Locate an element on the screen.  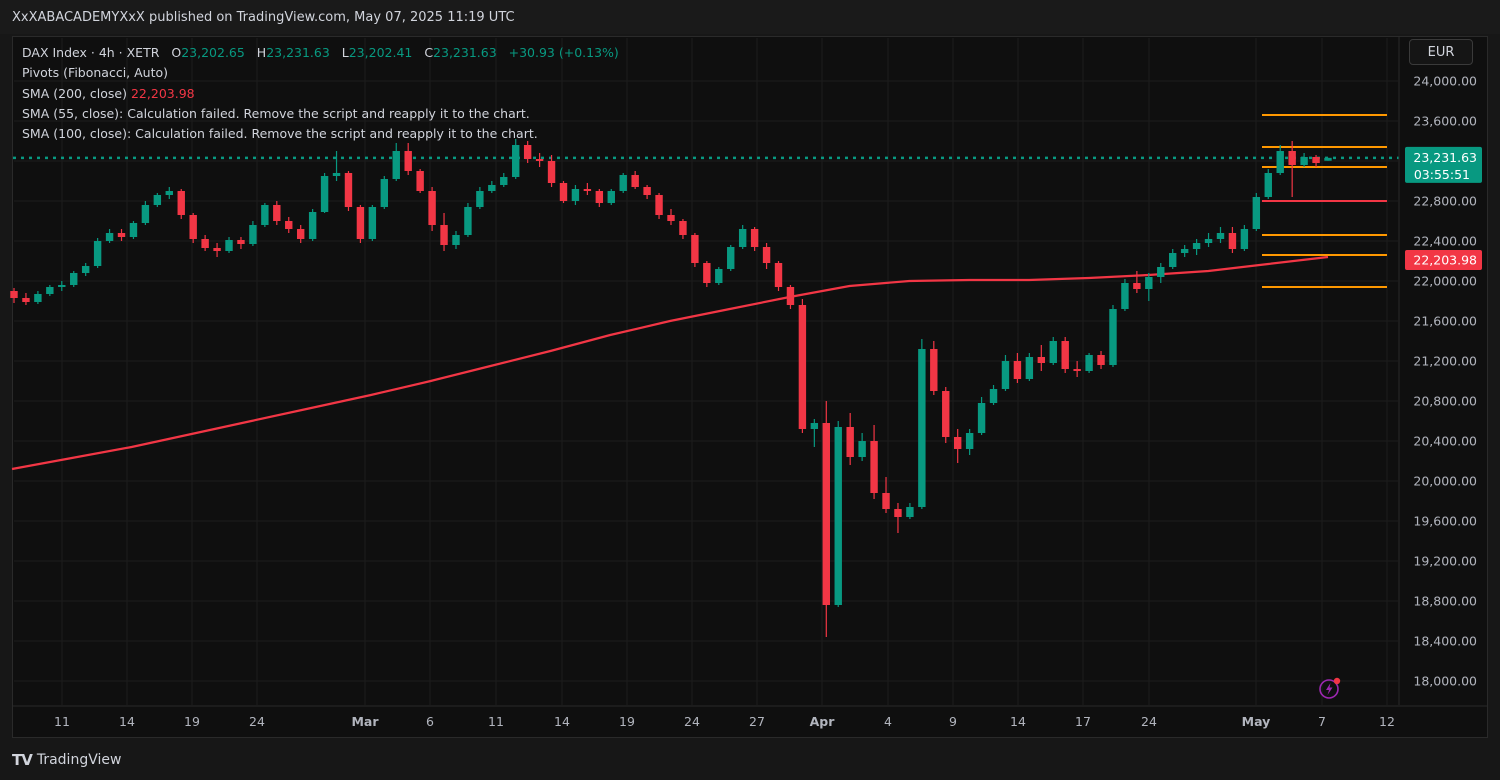
last-price-label: 23,231.63 is located at coordinates (1445, 157).